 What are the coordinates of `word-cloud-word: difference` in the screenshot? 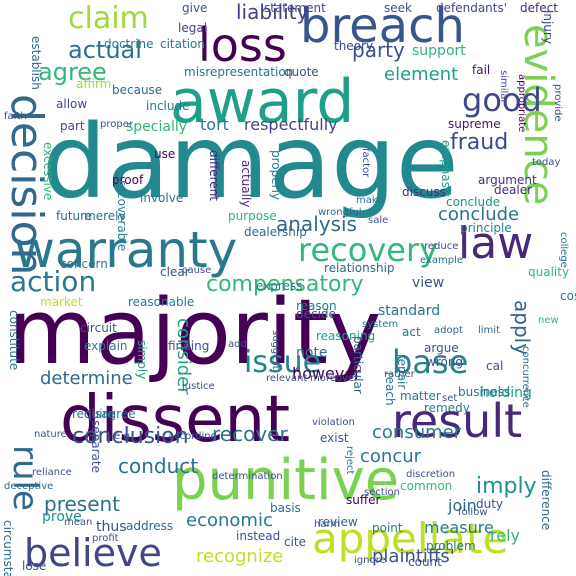 It's located at (546, 500).